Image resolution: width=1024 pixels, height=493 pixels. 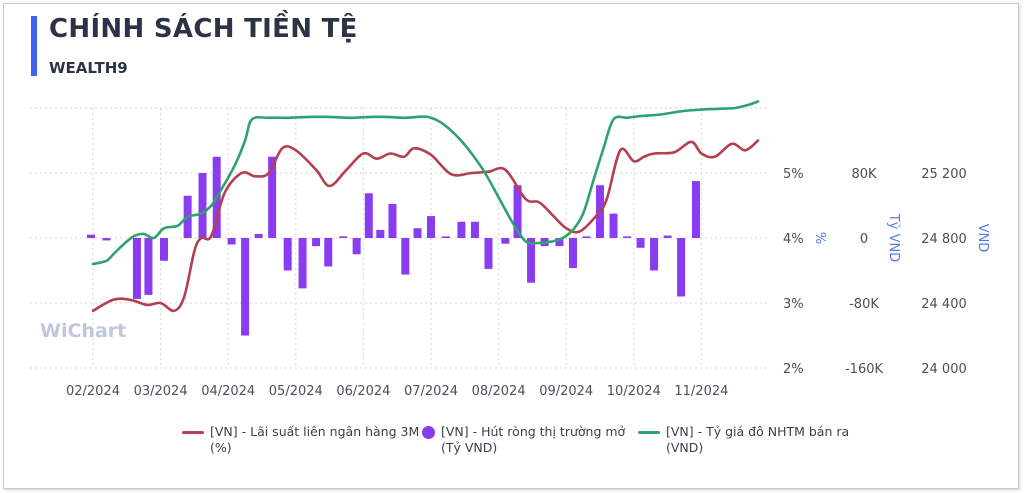 I want to click on x-tick-label: 09/2024, so click(x=566, y=391).